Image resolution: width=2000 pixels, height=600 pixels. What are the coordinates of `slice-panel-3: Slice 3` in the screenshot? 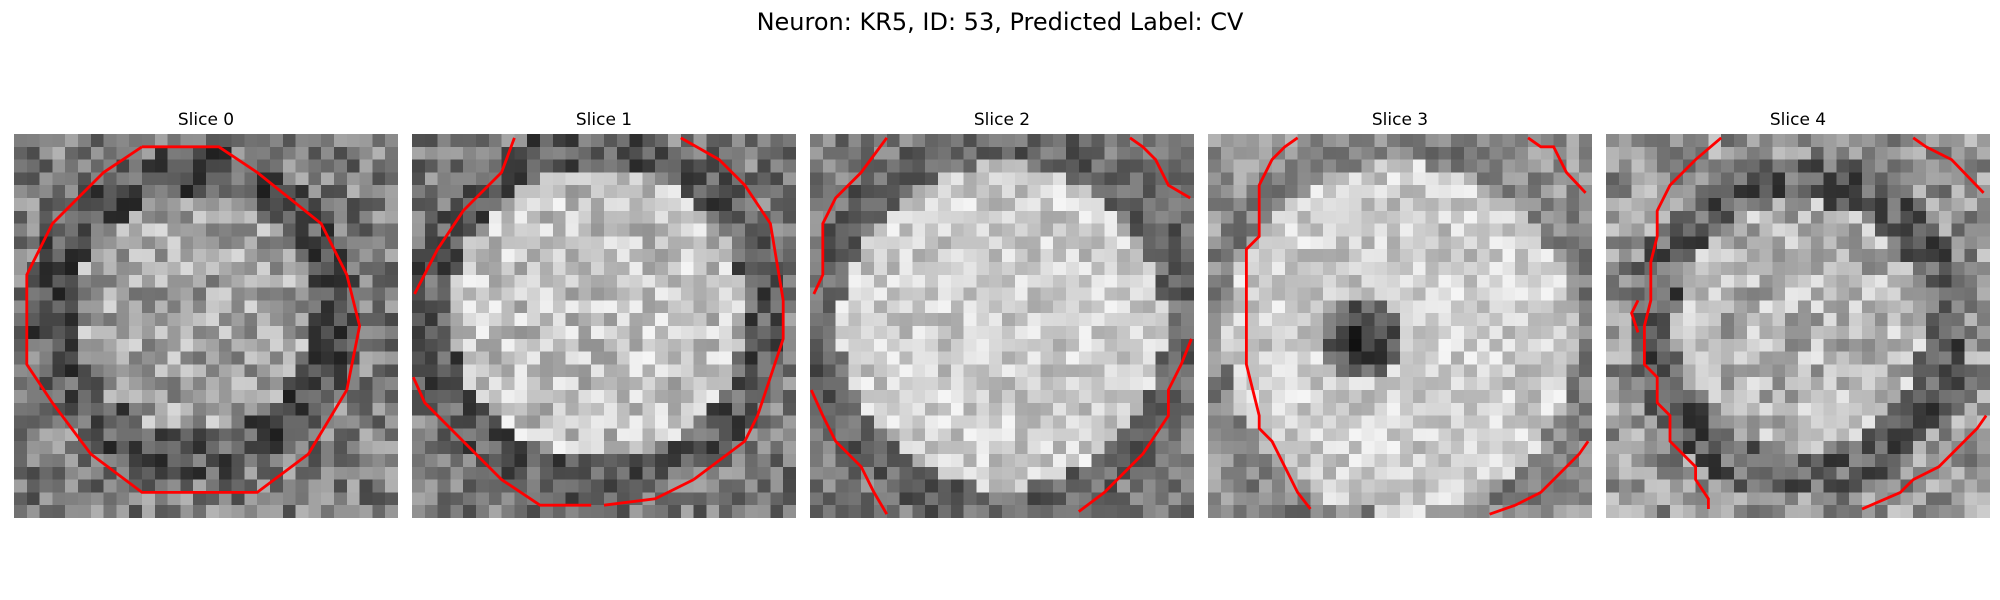 It's located at (1400, 316).